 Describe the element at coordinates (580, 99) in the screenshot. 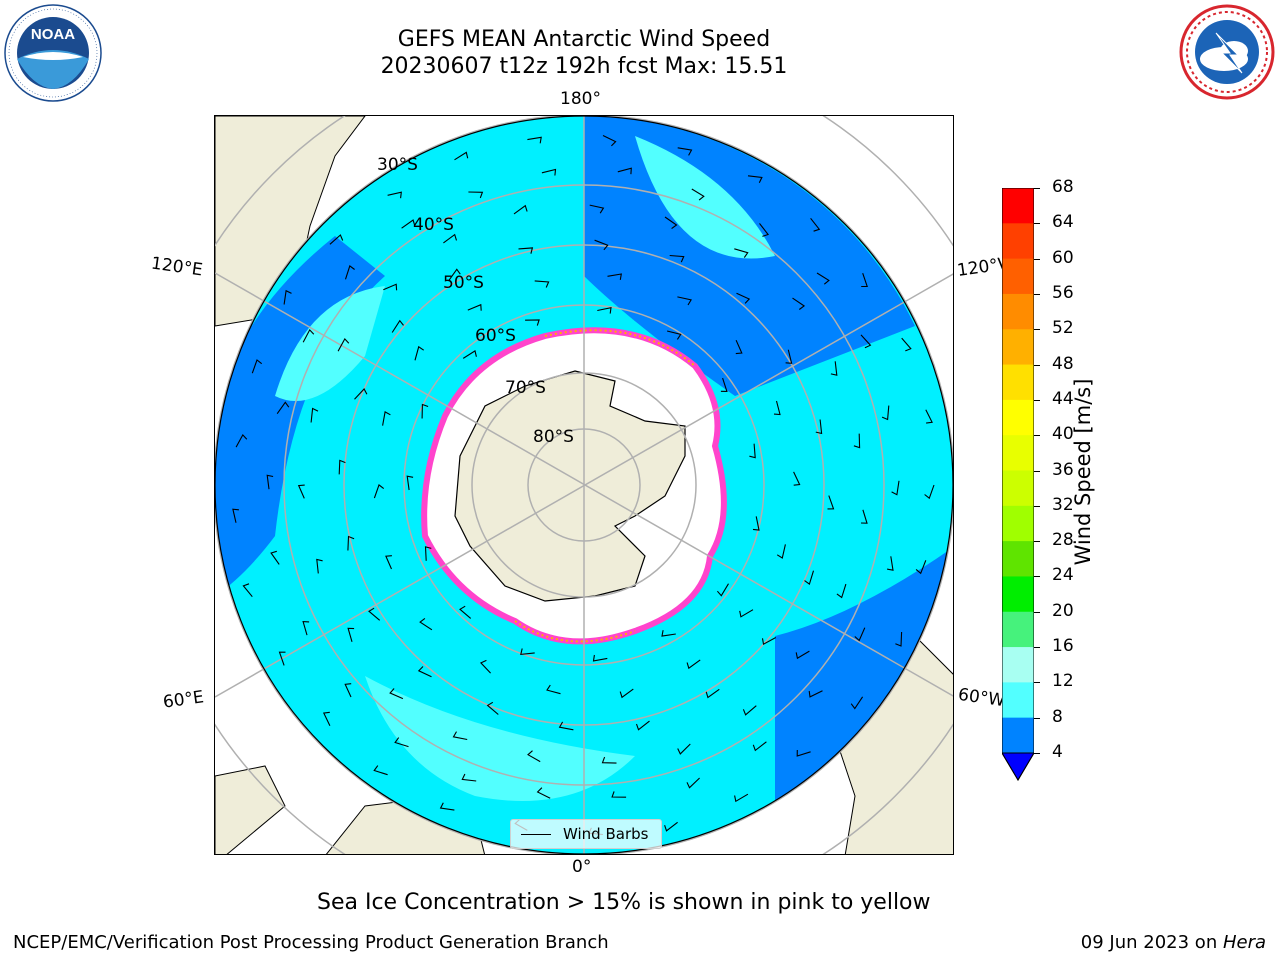

I see `lon-label-180: 180°` at that location.